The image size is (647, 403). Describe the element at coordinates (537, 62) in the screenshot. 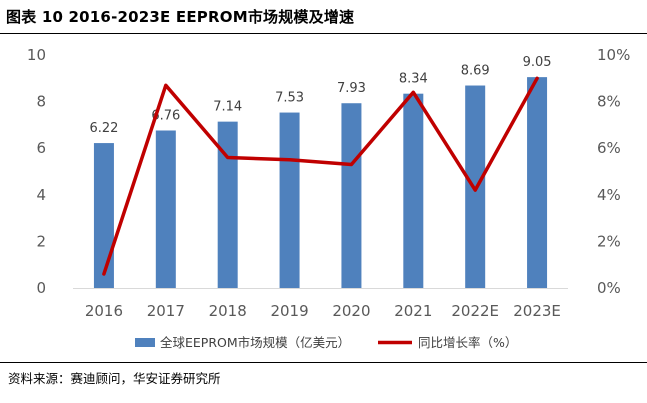

I see `bar-label-2023E: 9.05` at that location.